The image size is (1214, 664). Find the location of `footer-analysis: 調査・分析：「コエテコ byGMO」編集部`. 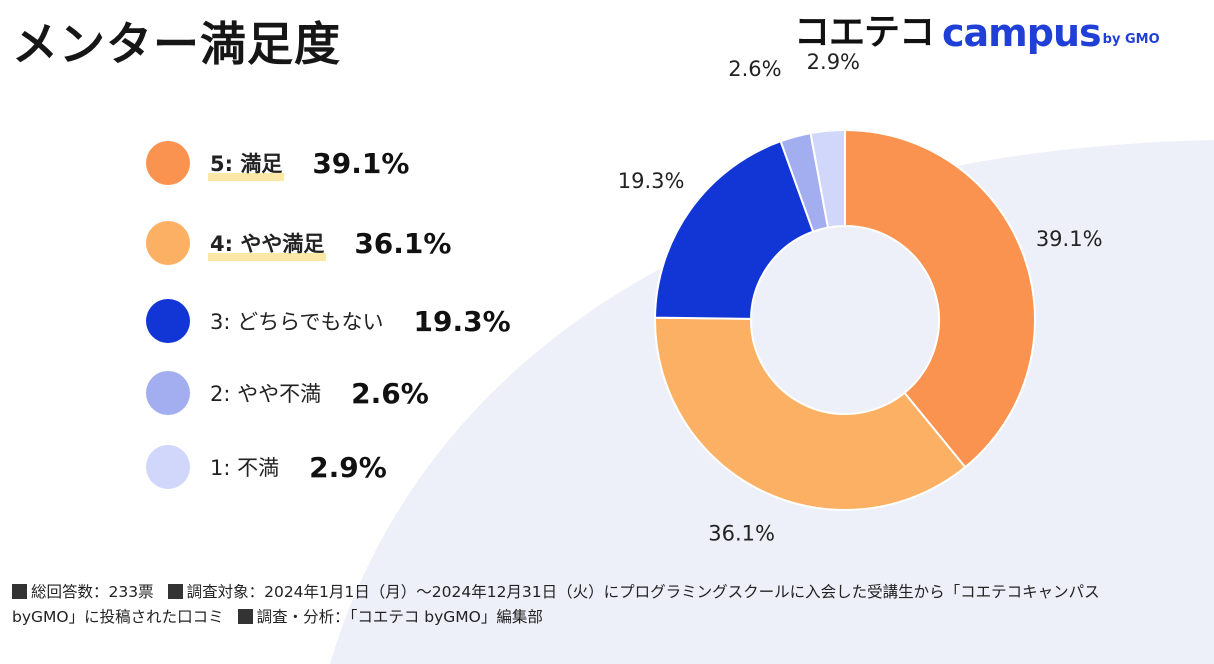

footer-analysis: 調査・分析：「コエテコ byGMO」編集部 is located at coordinates (399, 617).